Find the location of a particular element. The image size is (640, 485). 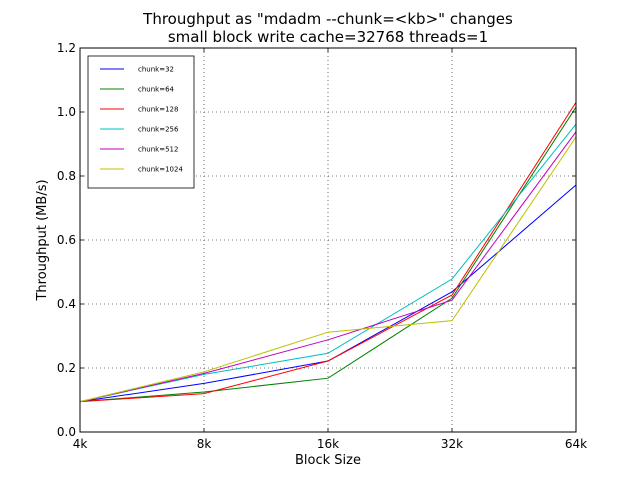

legend-label: chunk=512 is located at coordinates (158, 150).